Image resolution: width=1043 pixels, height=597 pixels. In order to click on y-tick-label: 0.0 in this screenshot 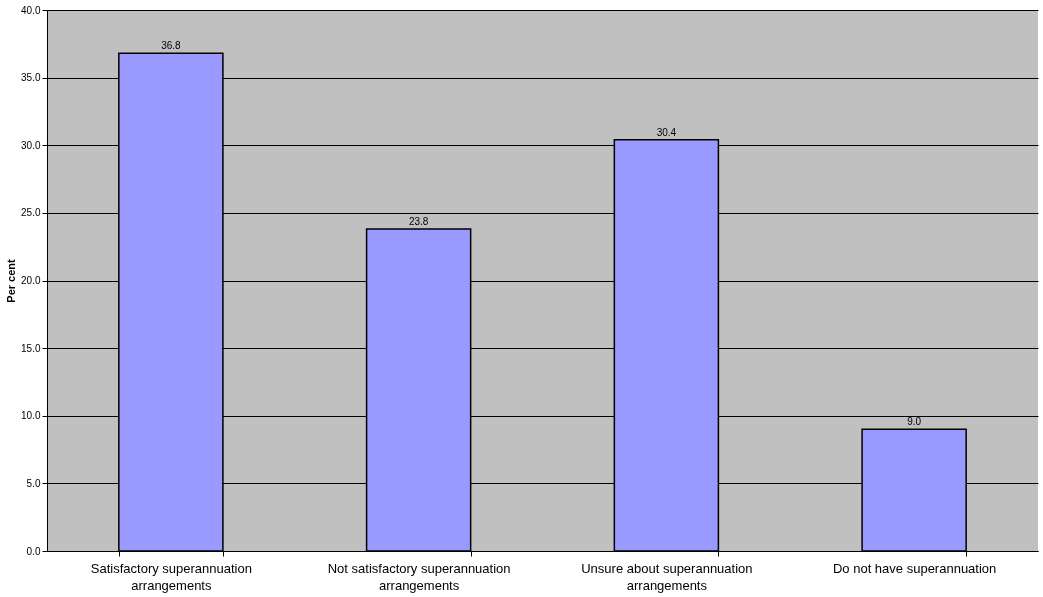, I will do `click(33, 551)`.